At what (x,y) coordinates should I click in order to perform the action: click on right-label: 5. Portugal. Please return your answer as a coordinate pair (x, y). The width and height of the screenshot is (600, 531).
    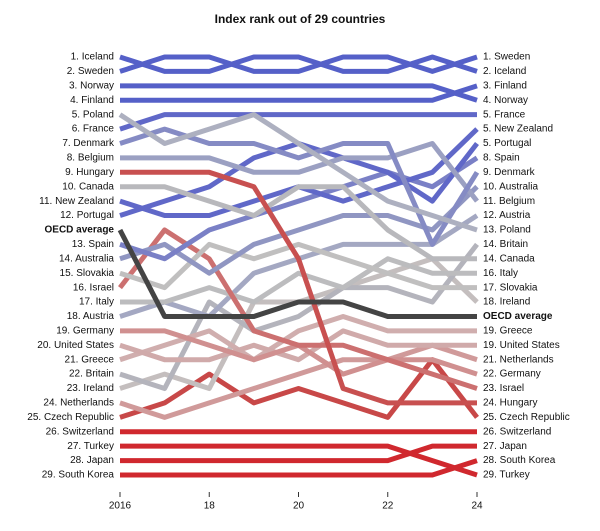
    Looking at the image, I should click on (507, 143).